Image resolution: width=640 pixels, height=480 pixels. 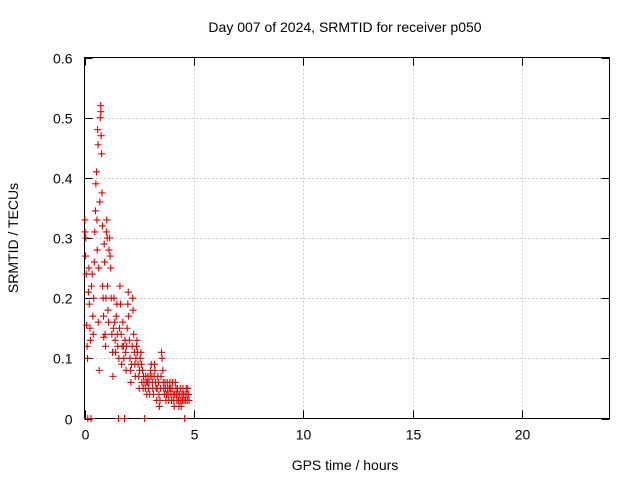 What do you see at coordinates (523, 435) in the screenshot?
I see `x-tick-label: 20` at bounding box center [523, 435].